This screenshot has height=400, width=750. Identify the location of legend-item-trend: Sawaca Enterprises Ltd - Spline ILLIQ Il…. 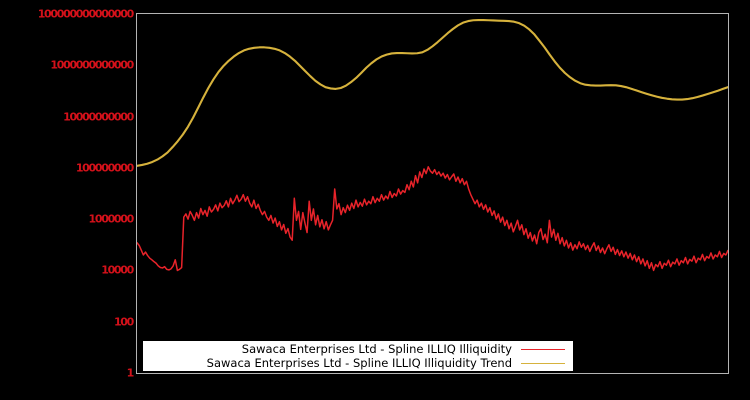
(358, 363).